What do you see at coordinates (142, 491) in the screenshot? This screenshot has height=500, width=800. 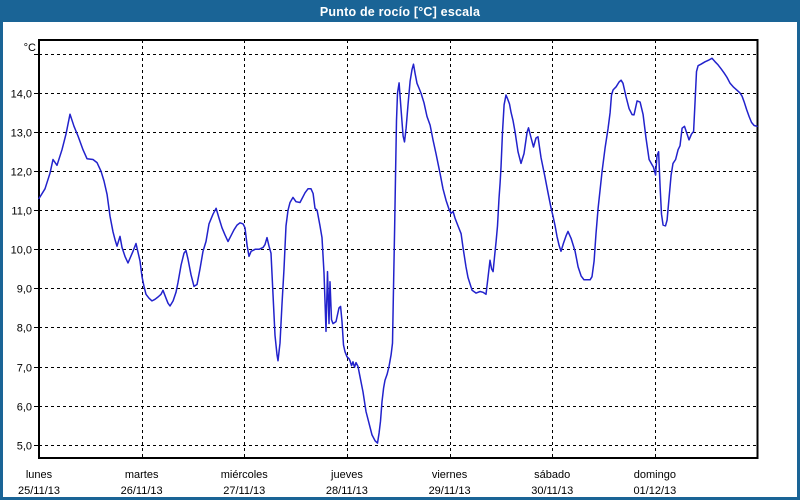 I see `x-day-date-label: 26/11/13` at bounding box center [142, 491].